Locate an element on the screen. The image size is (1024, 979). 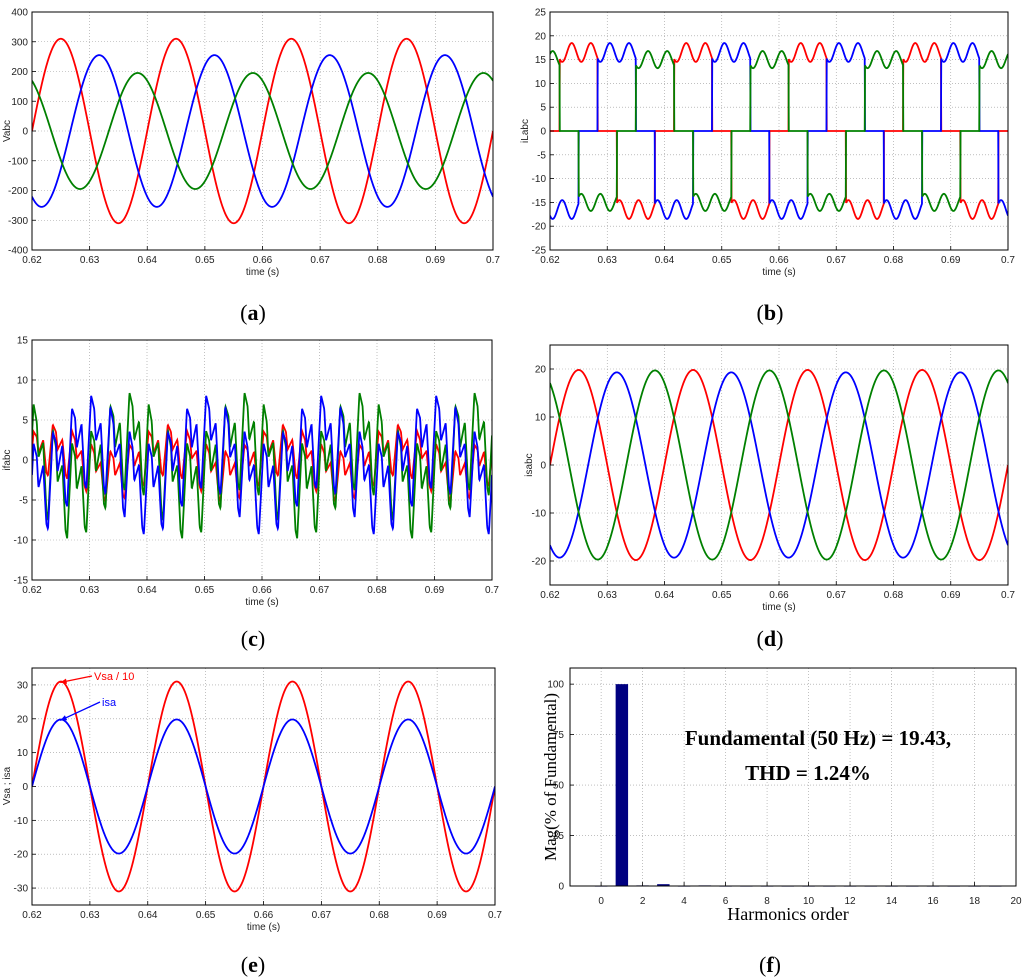
series-line-isa is located at coordinates (263, 786).